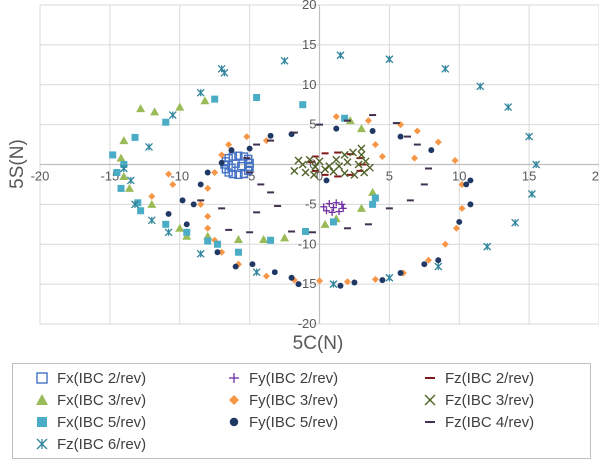 The height and width of the screenshot is (464, 599). I want to click on x-tick-label: -20, so click(40, 176).